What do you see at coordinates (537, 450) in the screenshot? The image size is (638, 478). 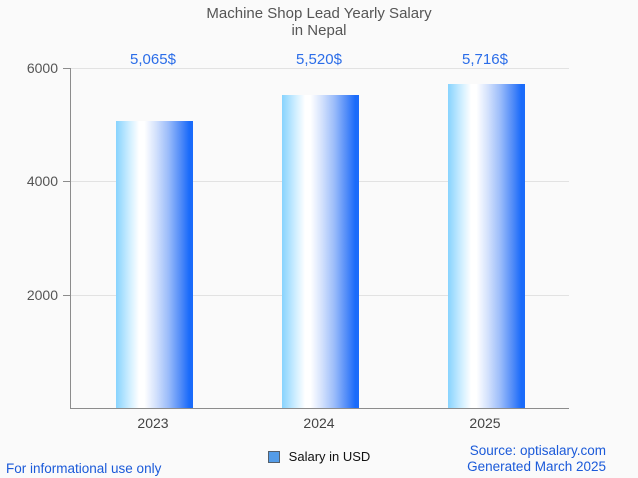 I see `source-link: Source: optisalary.com` at bounding box center [537, 450].